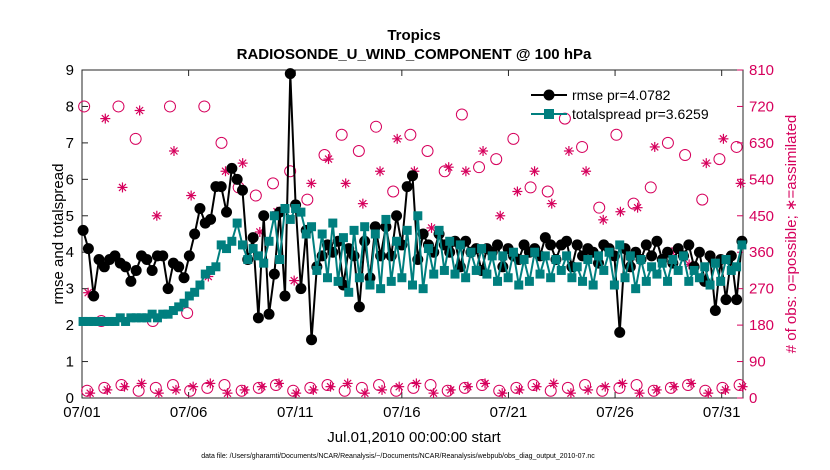 Image resolution: width=830 pixels, height=470 pixels. Describe the element at coordinates (70, 216) in the screenshot. I see `y-tick-label: 5` at that location.